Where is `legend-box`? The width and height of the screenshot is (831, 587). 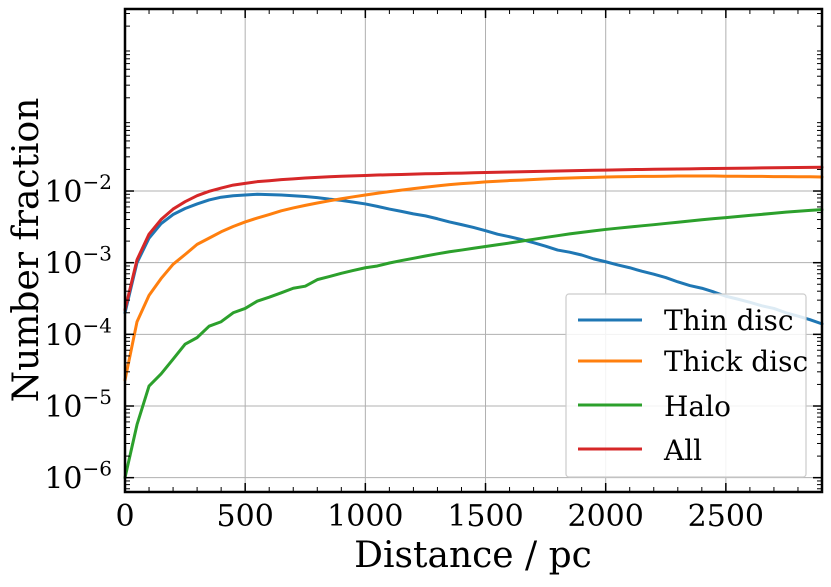 legend-box is located at coordinates (686, 385).